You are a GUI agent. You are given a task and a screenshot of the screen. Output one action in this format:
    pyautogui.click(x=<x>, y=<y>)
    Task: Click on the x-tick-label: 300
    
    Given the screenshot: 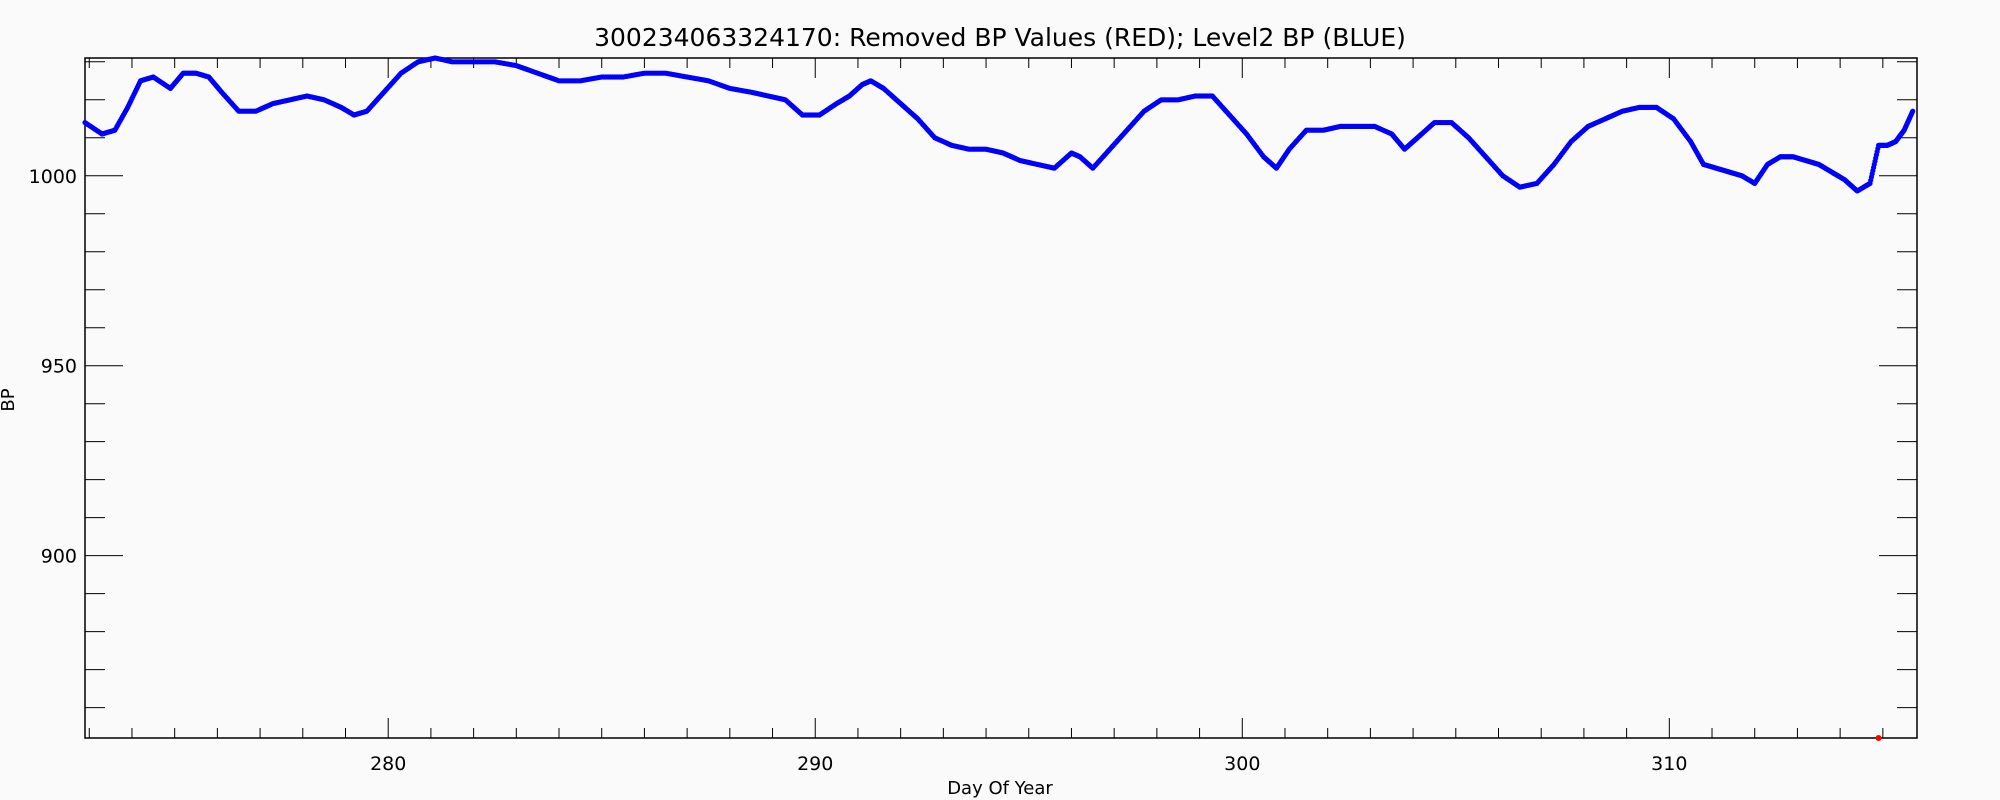 What is the action you would take?
    pyautogui.click(x=1242, y=764)
    